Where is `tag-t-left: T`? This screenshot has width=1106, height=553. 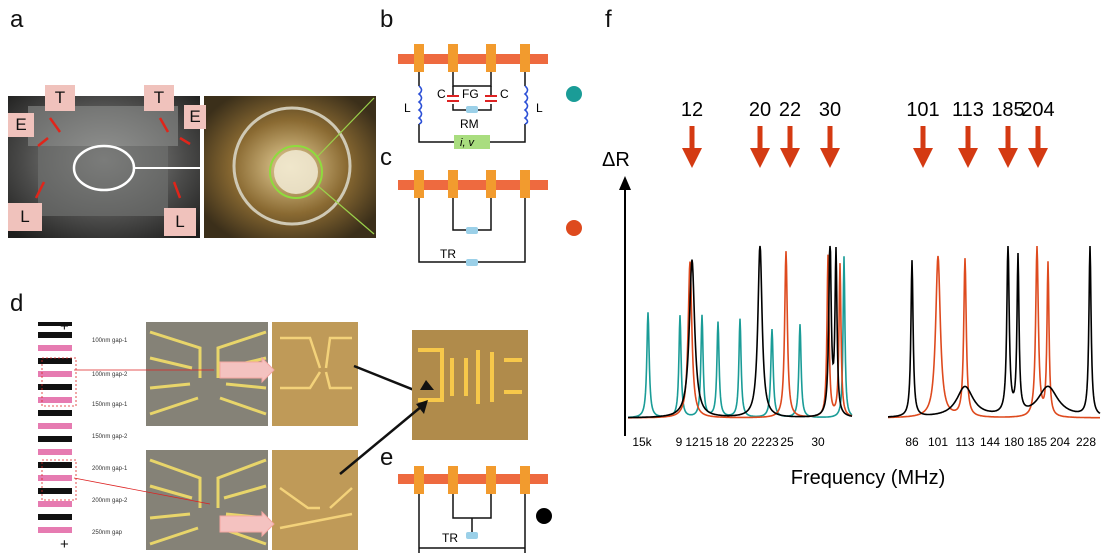
tag-t-left: T is located at coordinates (60, 98).